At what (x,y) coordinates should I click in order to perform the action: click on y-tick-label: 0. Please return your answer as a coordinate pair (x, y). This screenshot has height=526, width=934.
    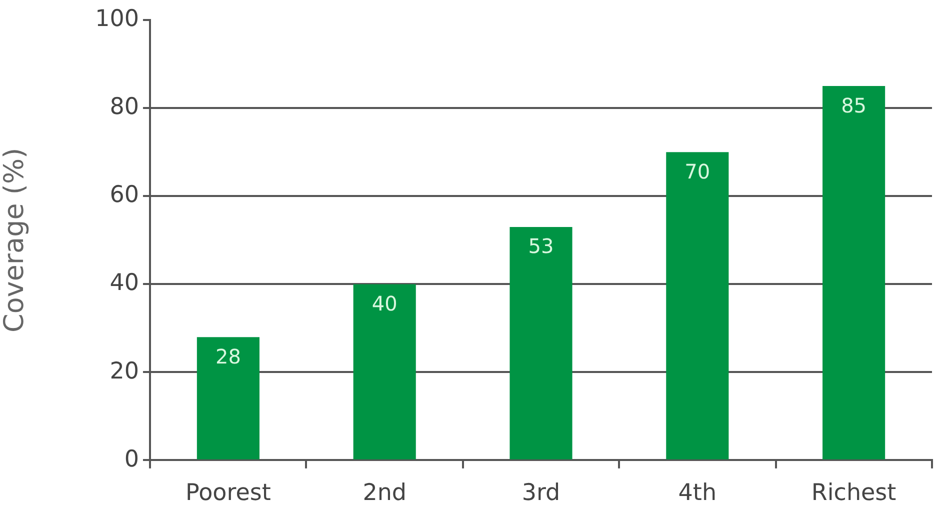
    Looking at the image, I should click on (131, 459).